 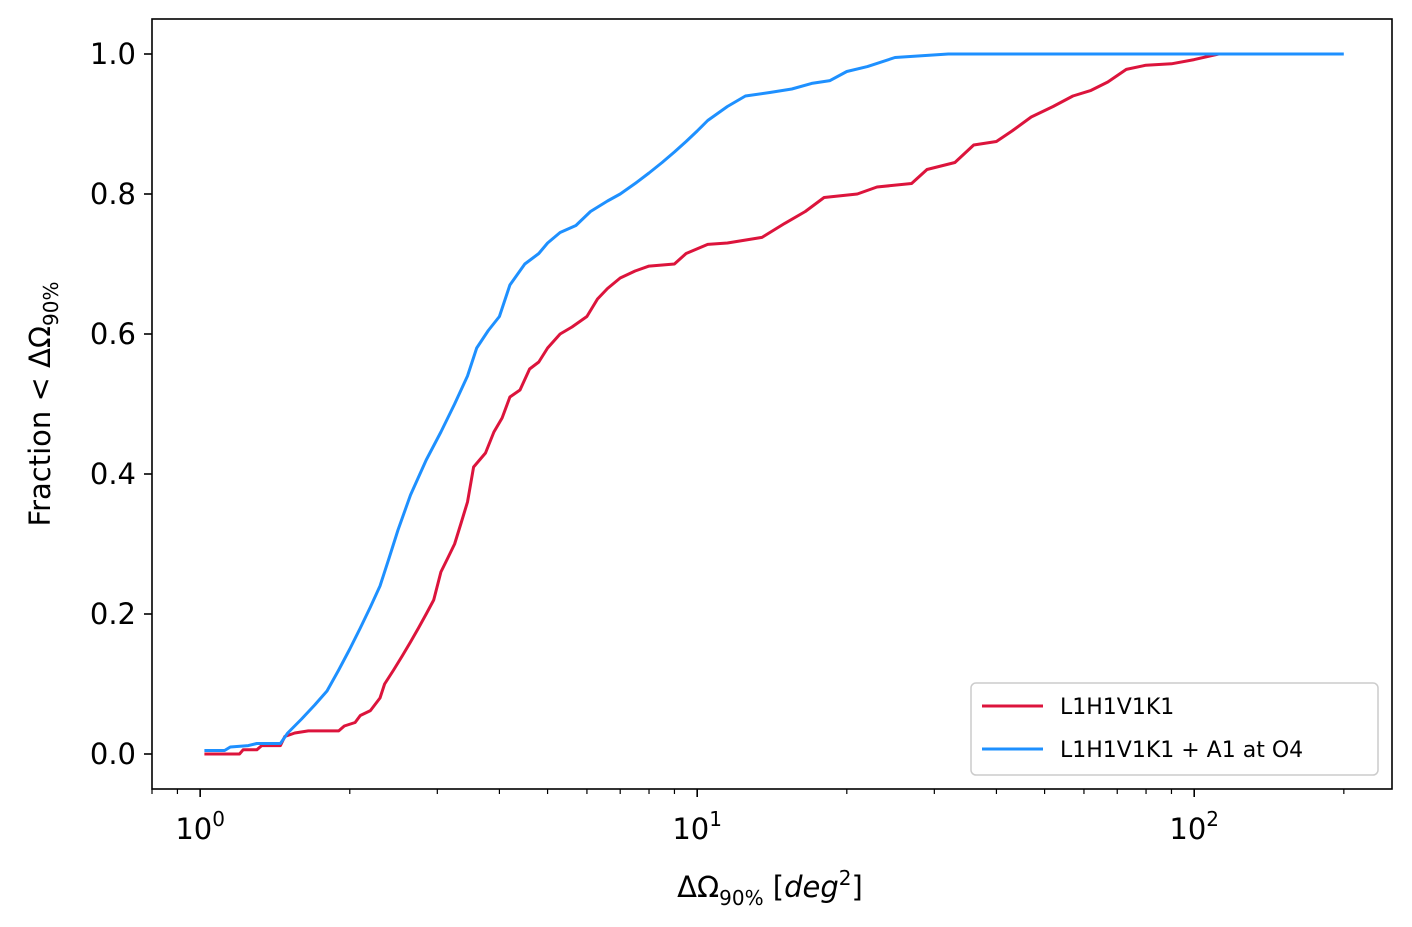 I want to click on legend-label-l1h1v1k1-a1: L1H1V1K1 + A1 at O4, so click(x=1181, y=750).